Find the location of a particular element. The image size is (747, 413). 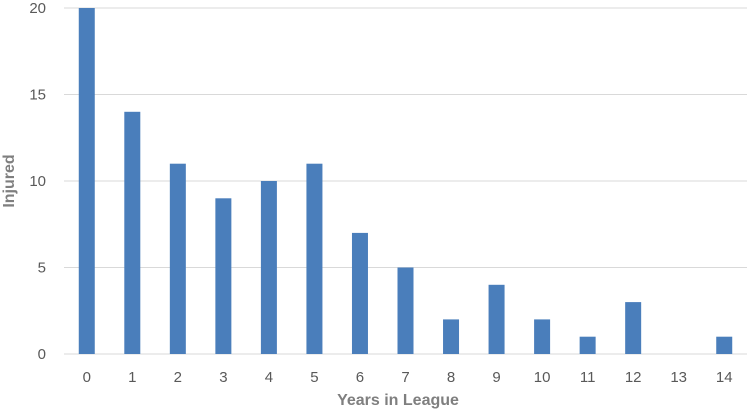

x-axis-ticks: 0 1 2 3 4 5 6 7 8 9 10 11 12 13 14 is located at coordinates (408, 377).